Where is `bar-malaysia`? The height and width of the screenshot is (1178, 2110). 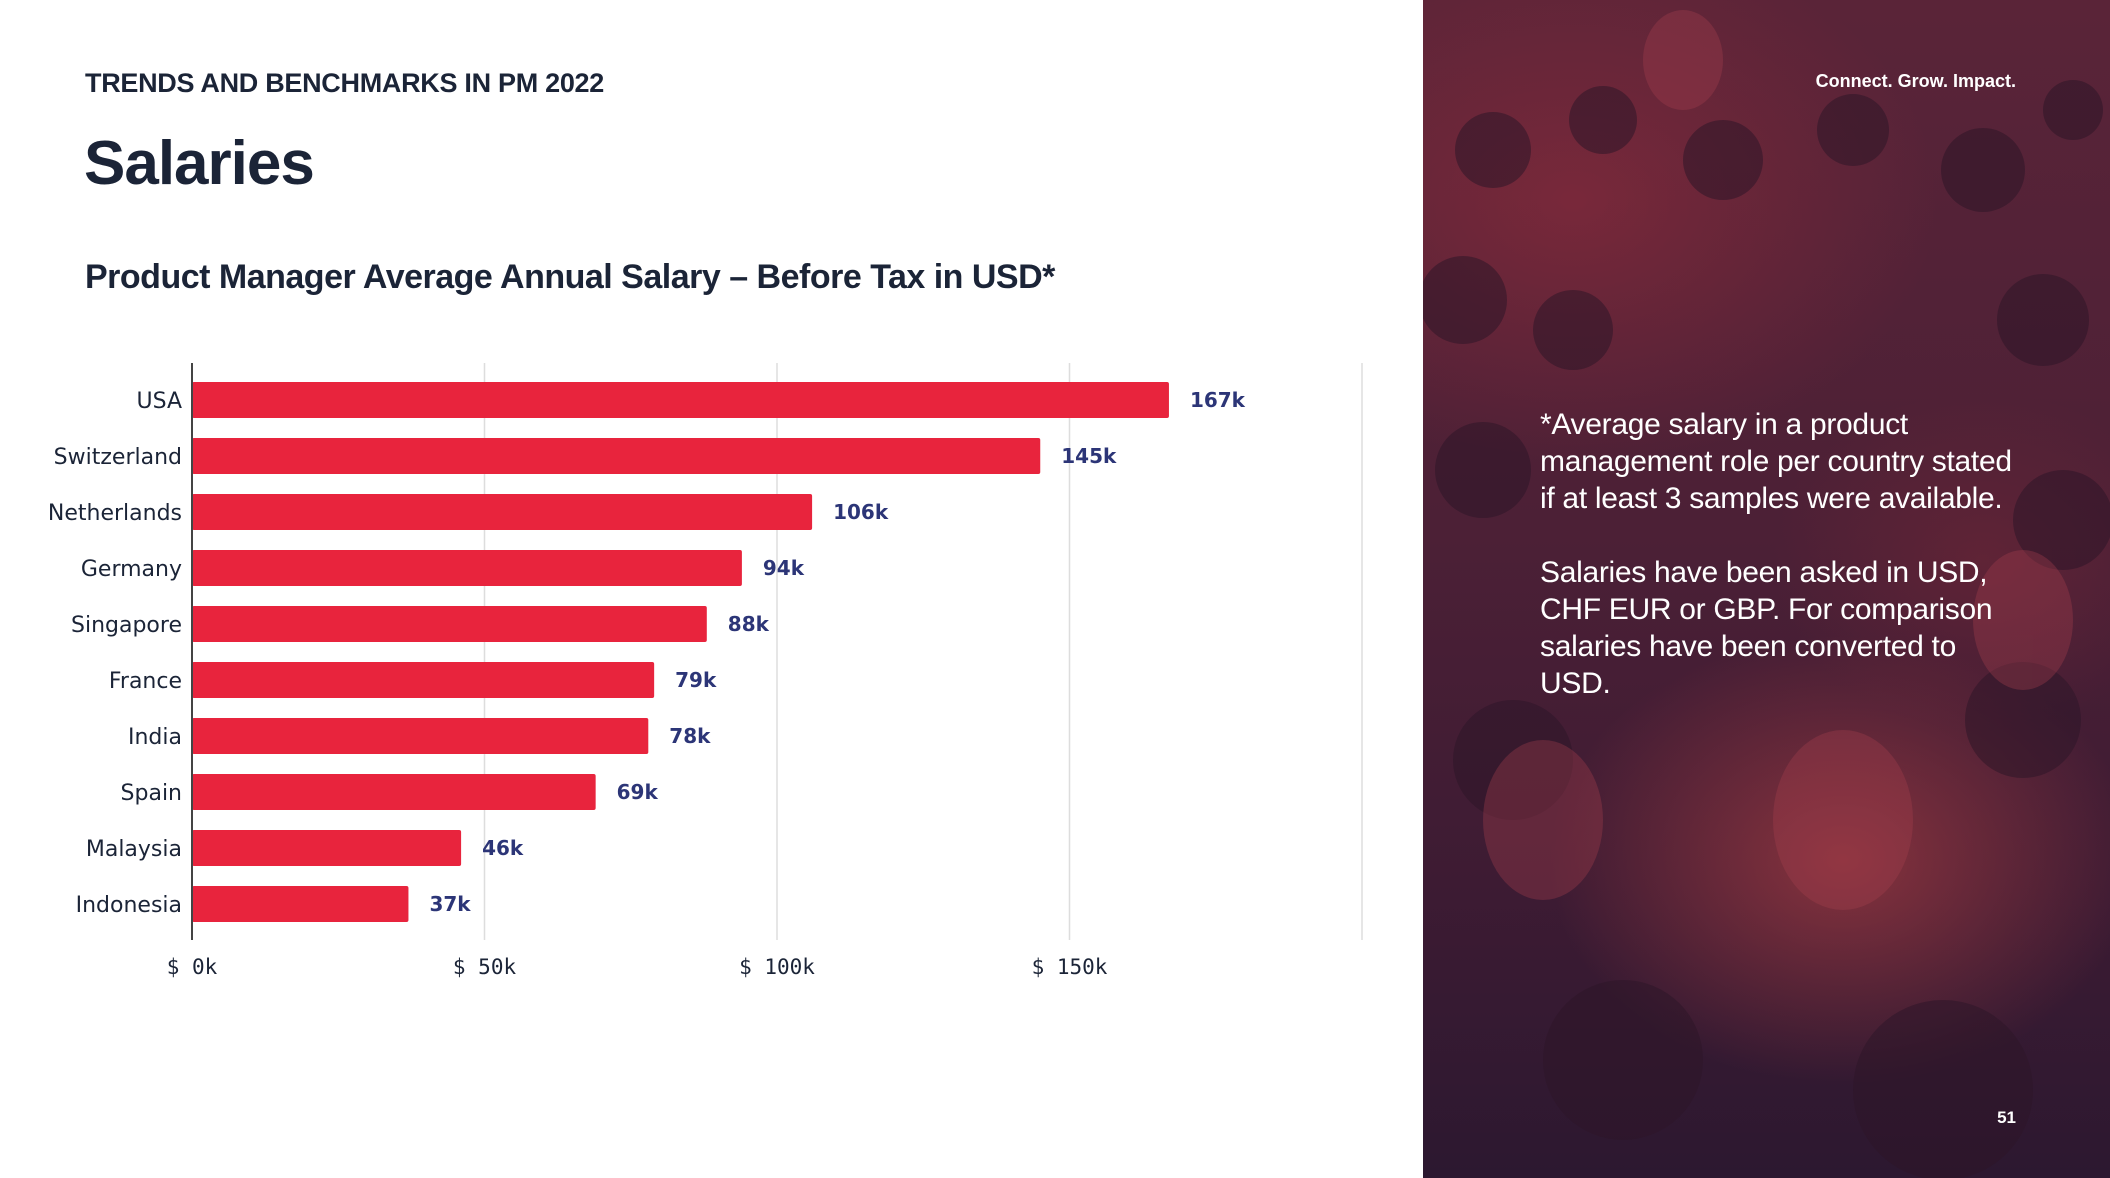 bar-malaysia is located at coordinates (327, 848).